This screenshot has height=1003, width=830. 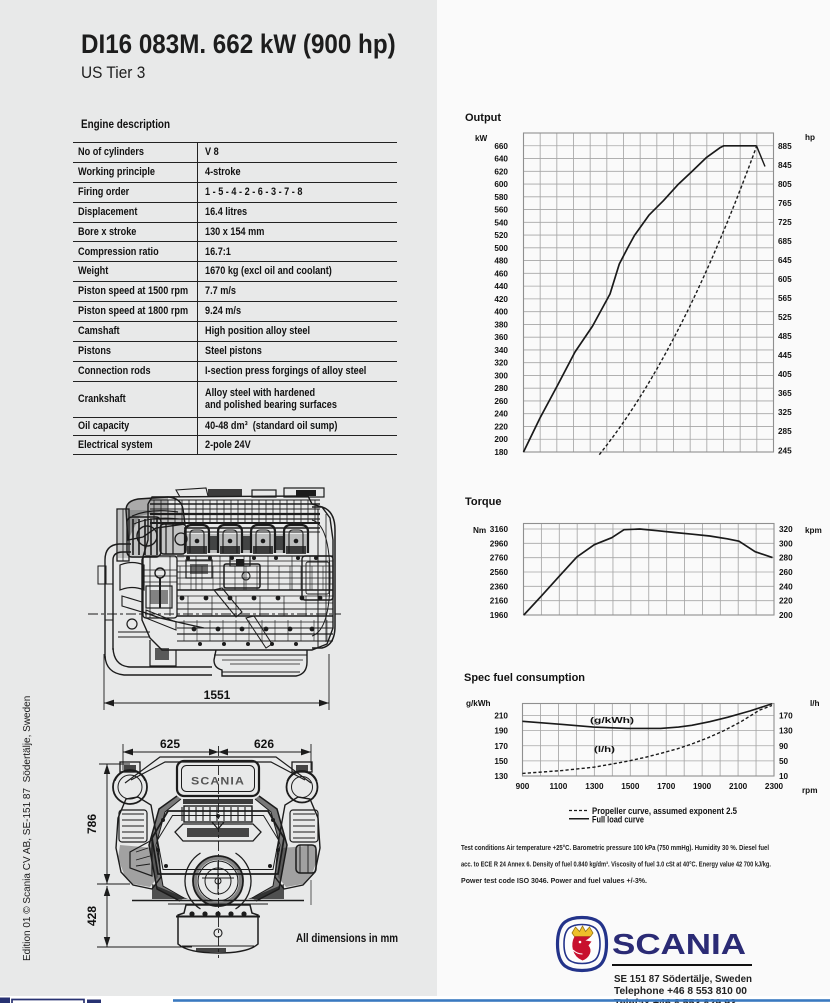 What do you see at coordinates (785, 146) in the screenshot?
I see `svg-text: 885` at bounding box center [785, 146].